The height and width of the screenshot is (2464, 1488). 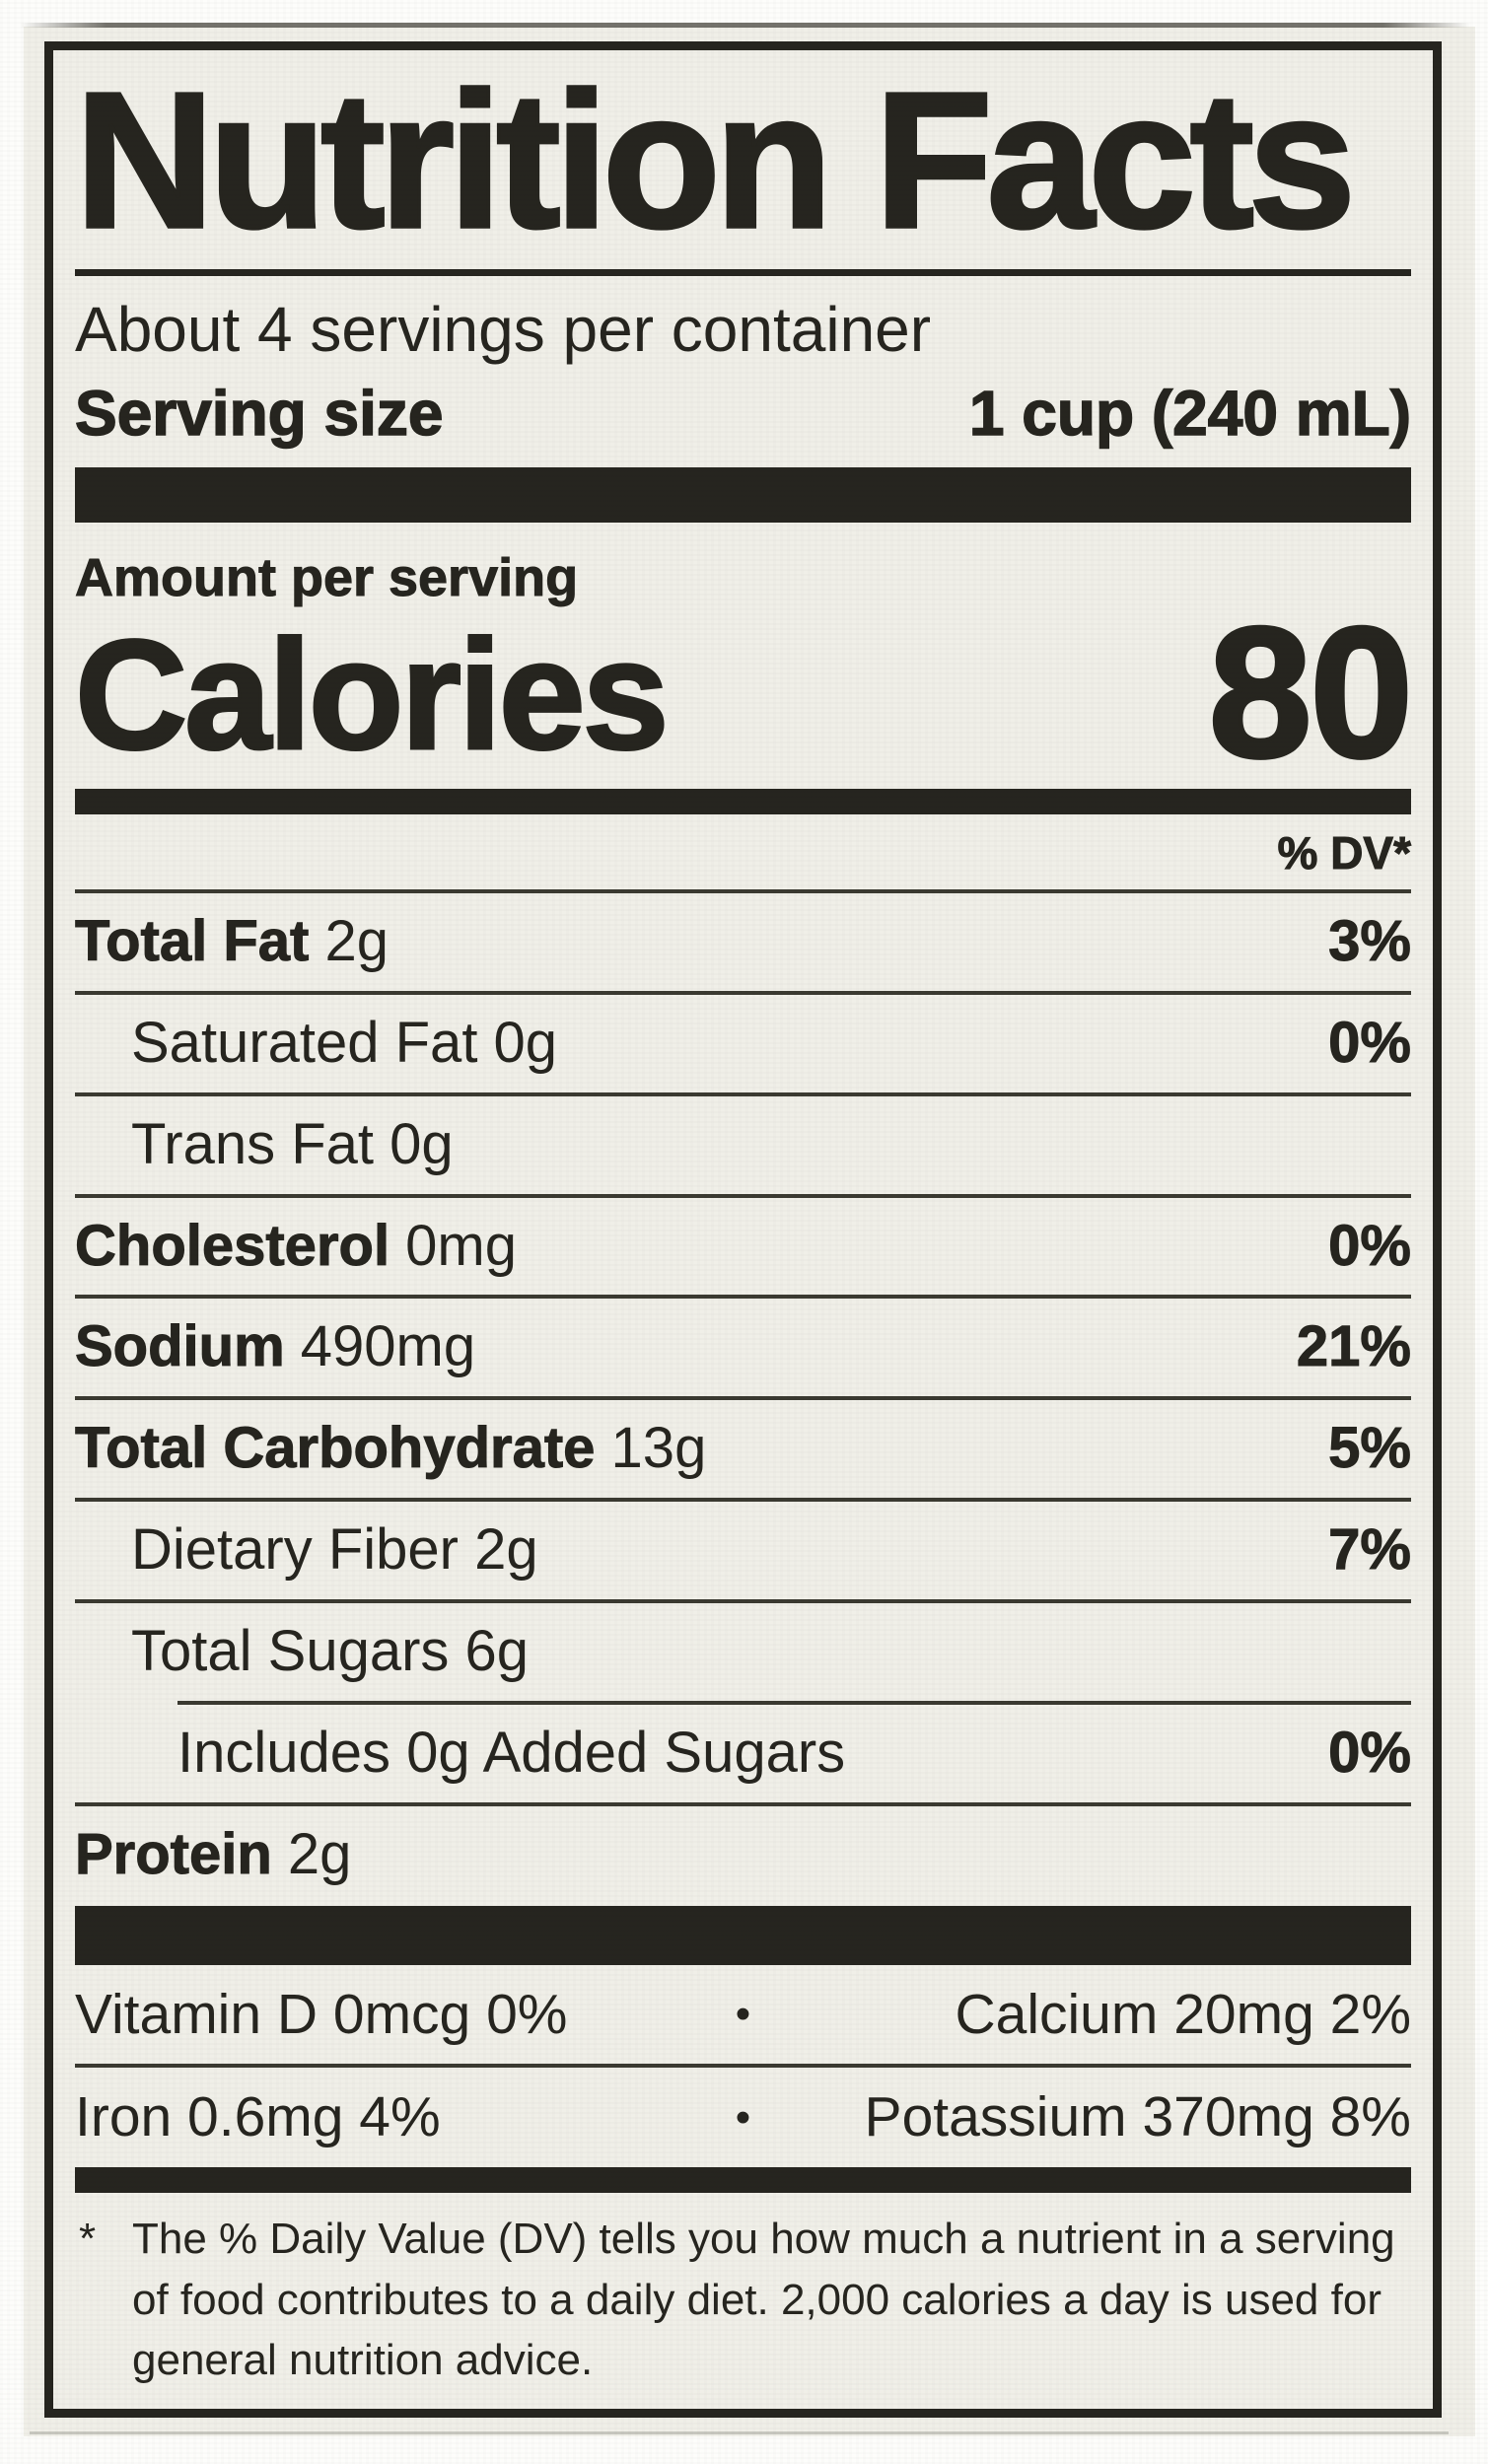 I want to click on nutrient-row: Saturated Fat 0g 0%, so click(x=743, y=1044).